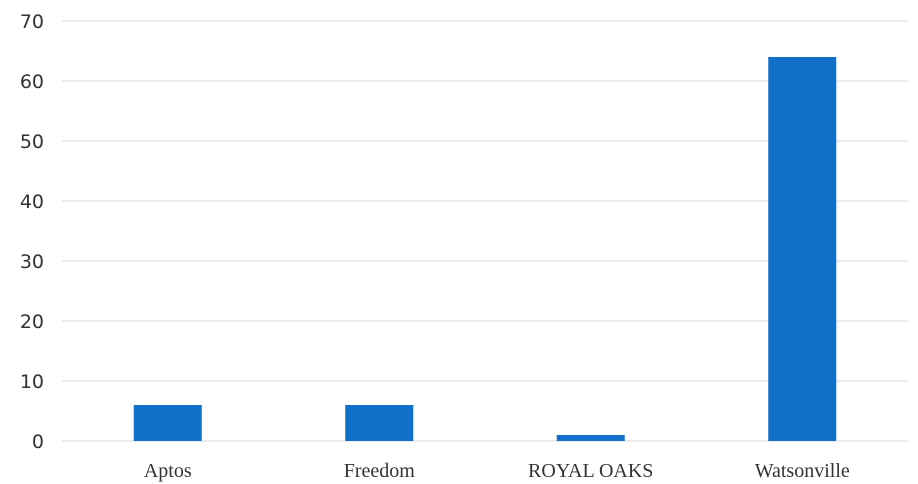 The width and height of the screenshot is (918, 484). What do you see at coordinates (32, 202) in the screenshot?
I see `y-tick-label: 40` at bounding box center [32, 202].